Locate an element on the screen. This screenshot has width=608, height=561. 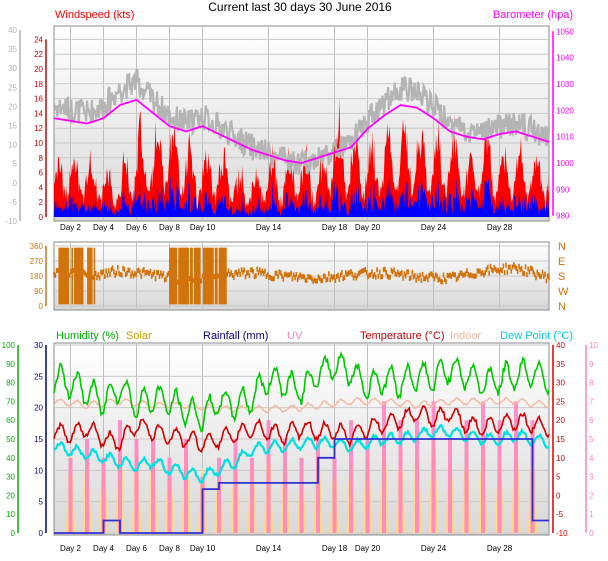
compass-label: E is located at coordinates (561, 262).